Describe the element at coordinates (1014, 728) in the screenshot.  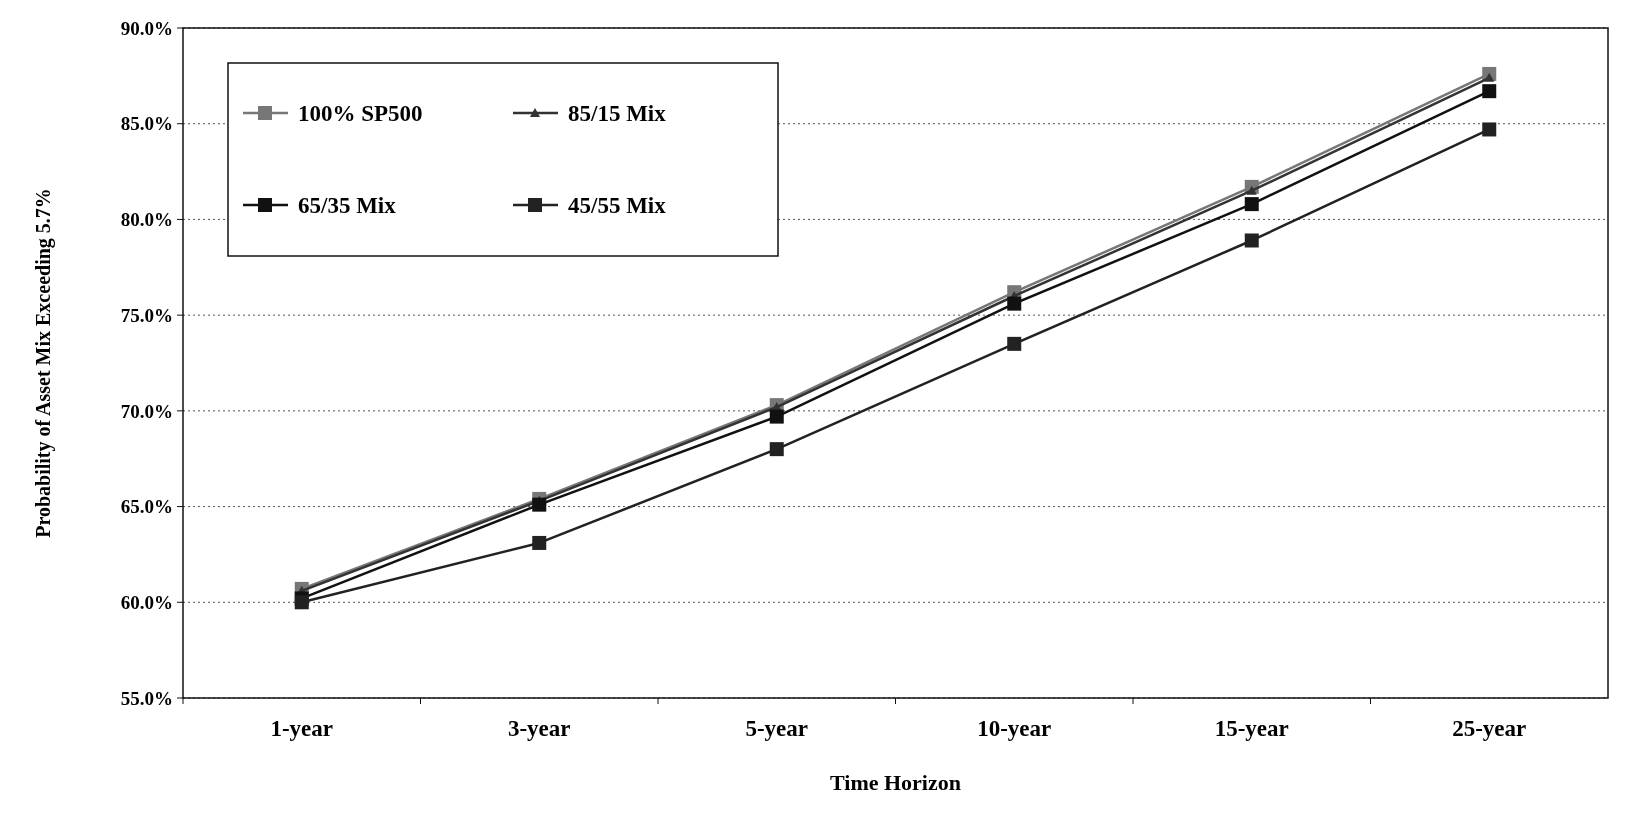
I see `x-tick-label: 10-year` at that location.